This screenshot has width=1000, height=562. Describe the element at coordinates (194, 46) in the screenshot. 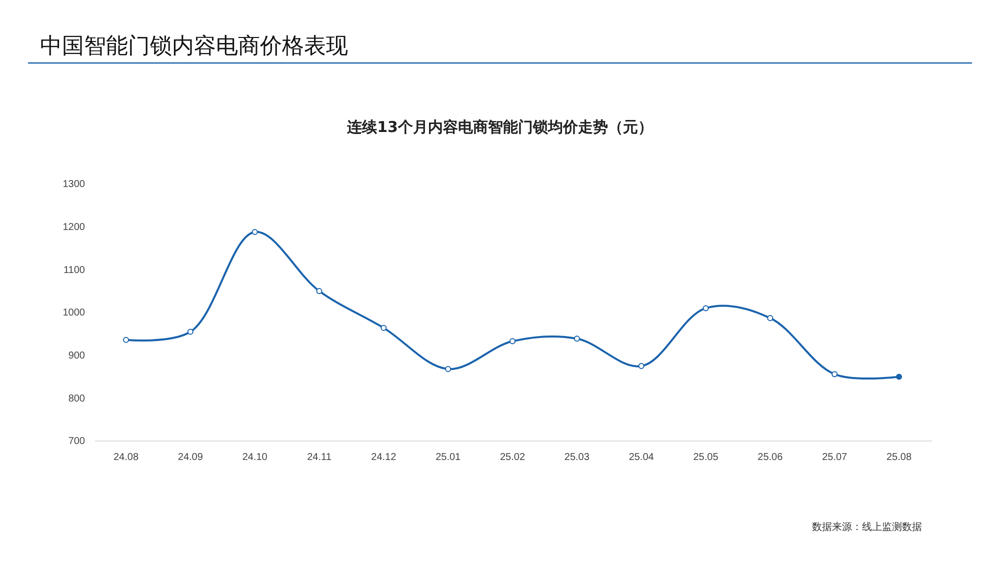

I see `chart-title: 中国智能门锁内容电商价格表现` at that location.